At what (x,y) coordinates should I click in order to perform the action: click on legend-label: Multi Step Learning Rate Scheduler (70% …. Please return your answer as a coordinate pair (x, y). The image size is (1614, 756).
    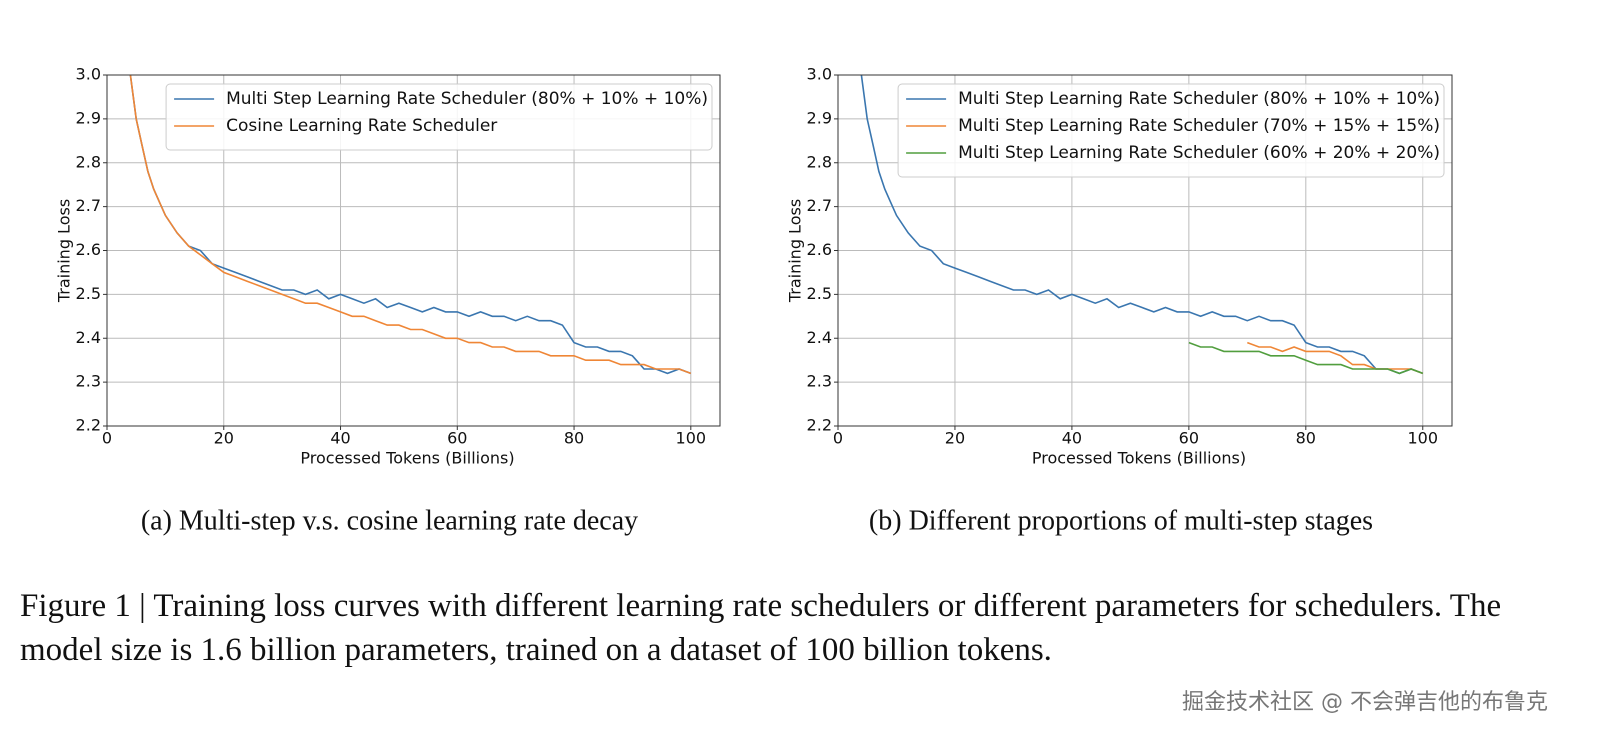
    Looking at the image, I should click on (1199, 126).